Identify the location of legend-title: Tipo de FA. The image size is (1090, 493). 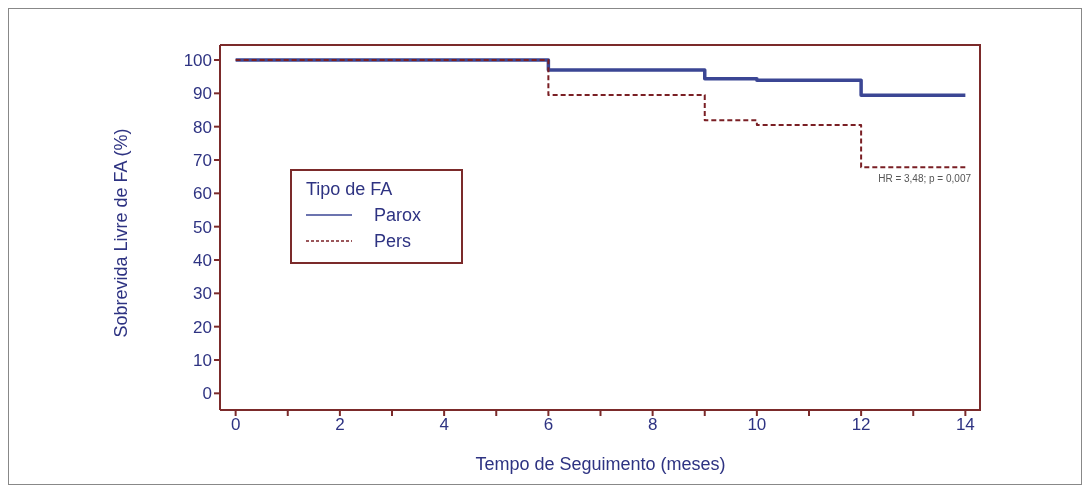
(350, 189).